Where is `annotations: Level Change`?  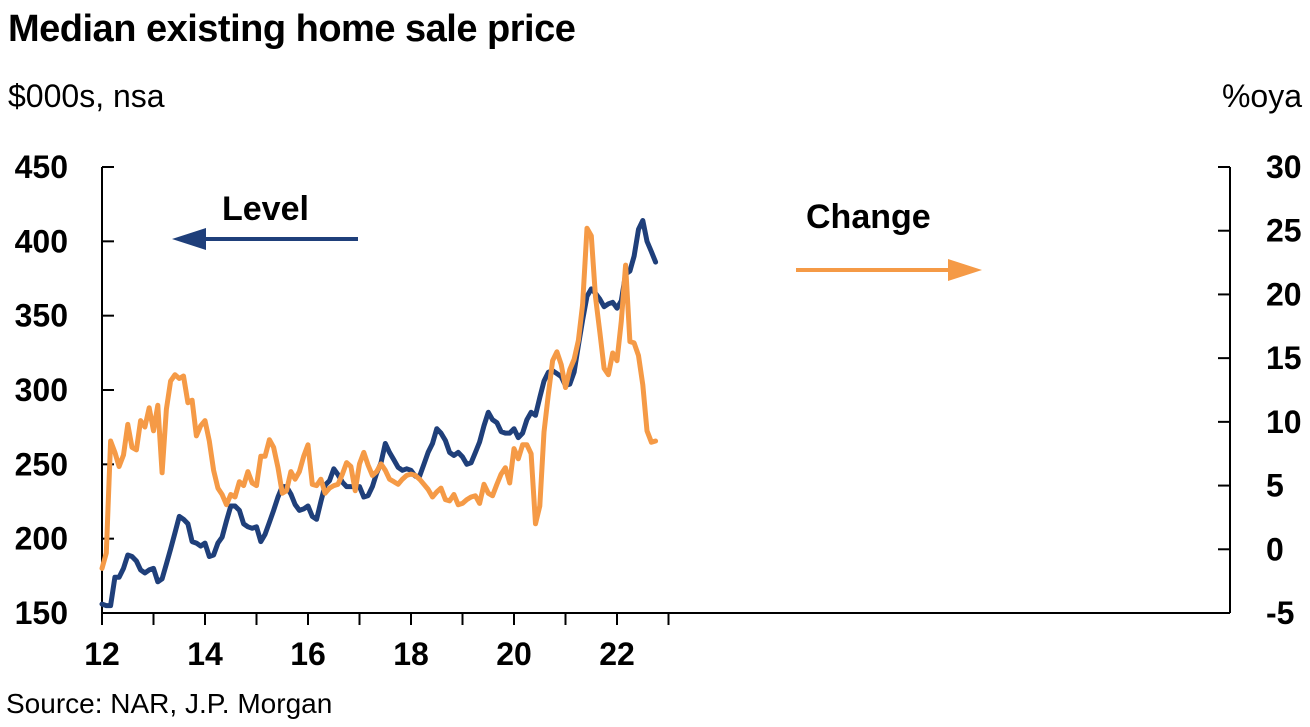 annotations: Level Change is located at coordinates (577, 235).